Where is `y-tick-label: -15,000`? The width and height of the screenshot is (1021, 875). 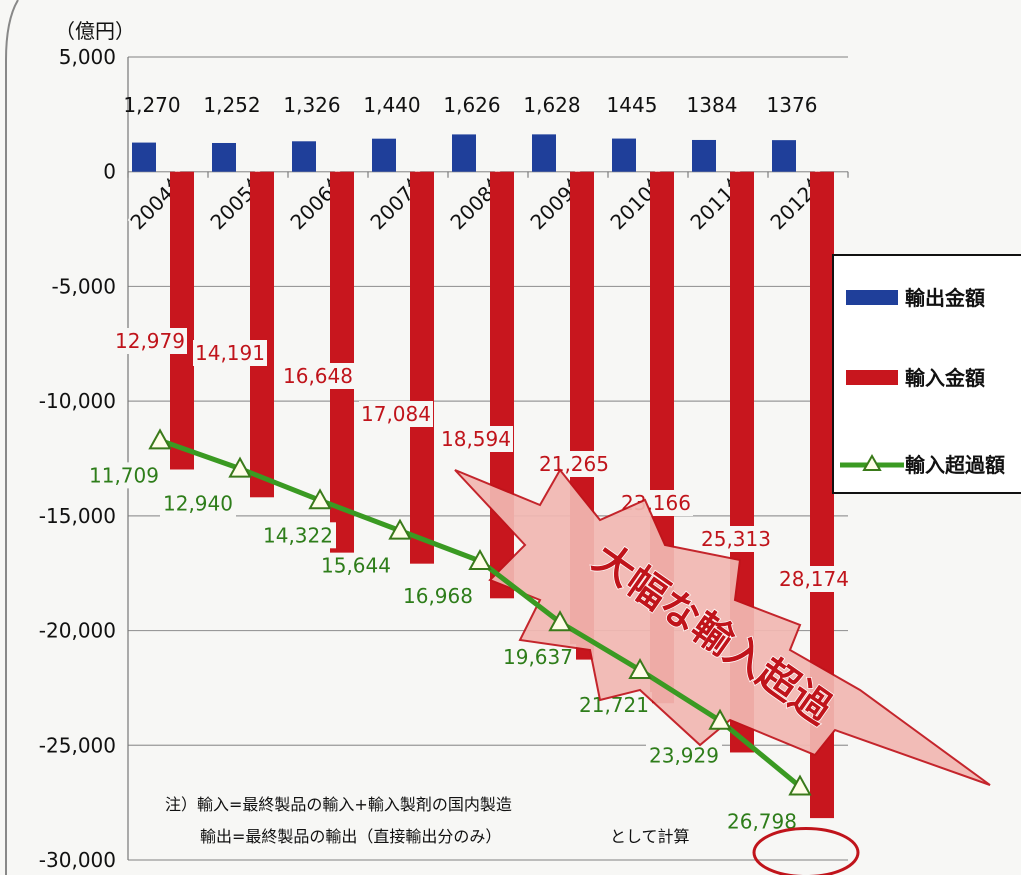
y-tick-label: -15,000 is located at coordinates (77, 516).